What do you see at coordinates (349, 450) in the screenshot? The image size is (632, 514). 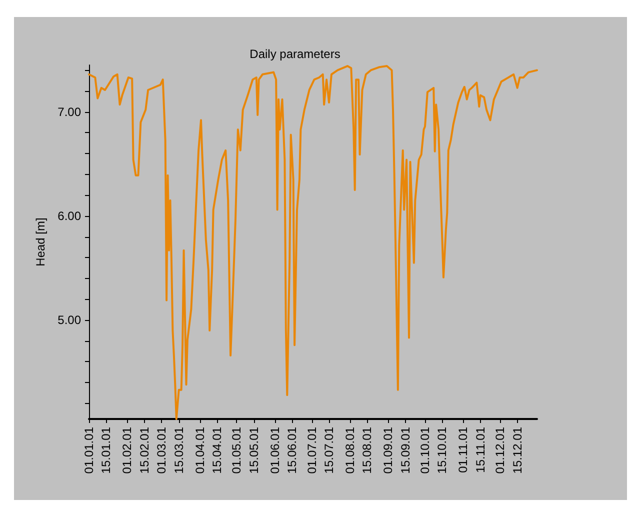 I see `x-tick-label: 01.08.01` at bounding box center [349, 450].